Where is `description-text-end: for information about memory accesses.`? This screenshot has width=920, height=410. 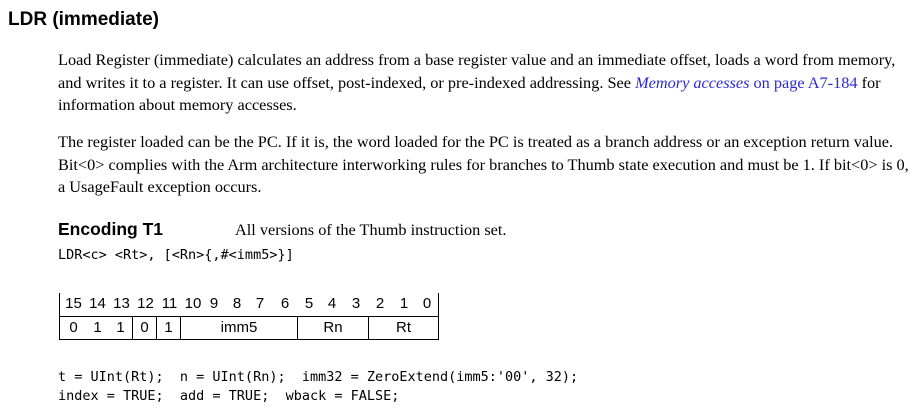 description-text-end: for information about memory accesses. is located at coordinates (469, 93).